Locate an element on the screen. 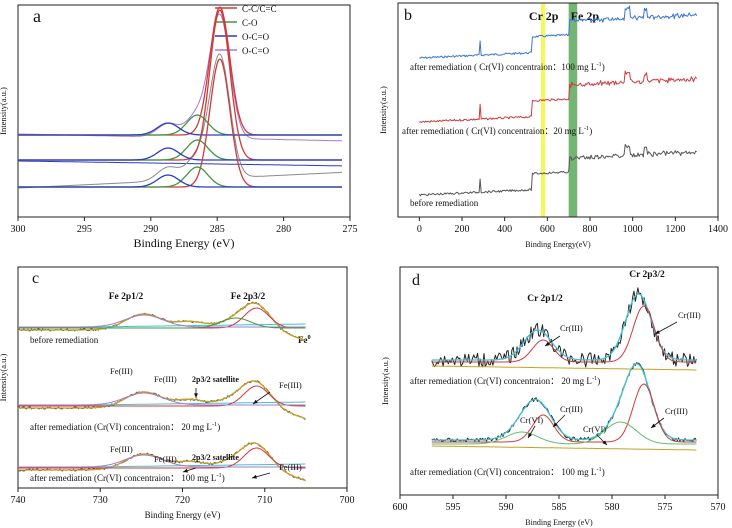  panel-c-satellite-label: 2p3/2 satellite is located at coordinates (215, 457).